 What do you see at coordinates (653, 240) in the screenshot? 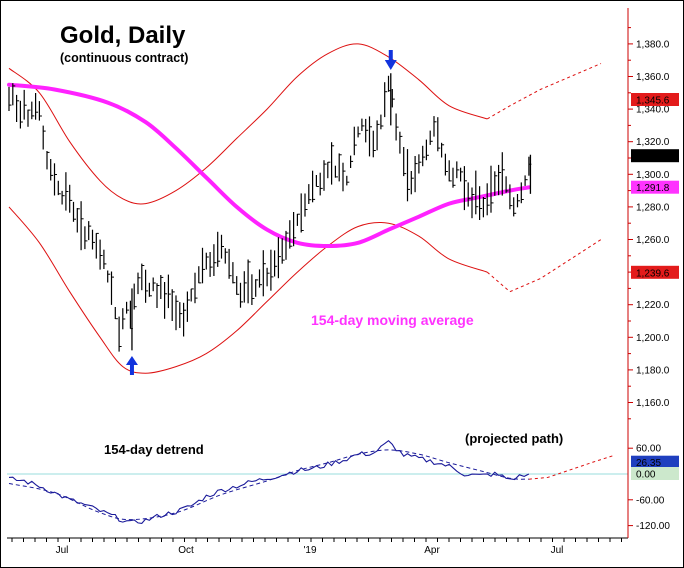
I see `price-tick-label: 1,260.0` at bounding box center [653, 240].